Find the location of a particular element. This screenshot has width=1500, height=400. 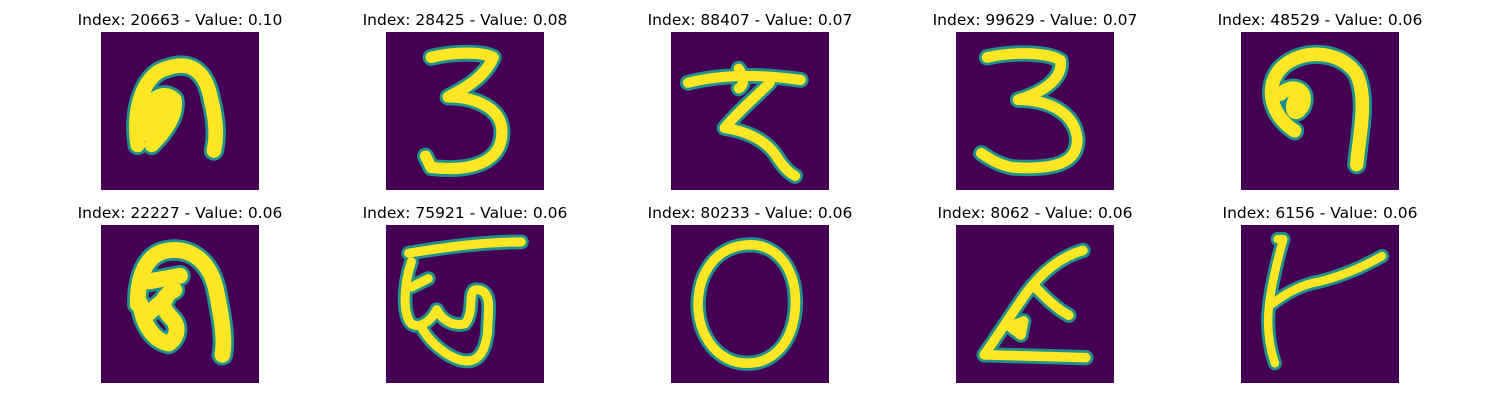

panel-title: Index: 20663 - Value: 0.10 is located at coordinates (180, 20).